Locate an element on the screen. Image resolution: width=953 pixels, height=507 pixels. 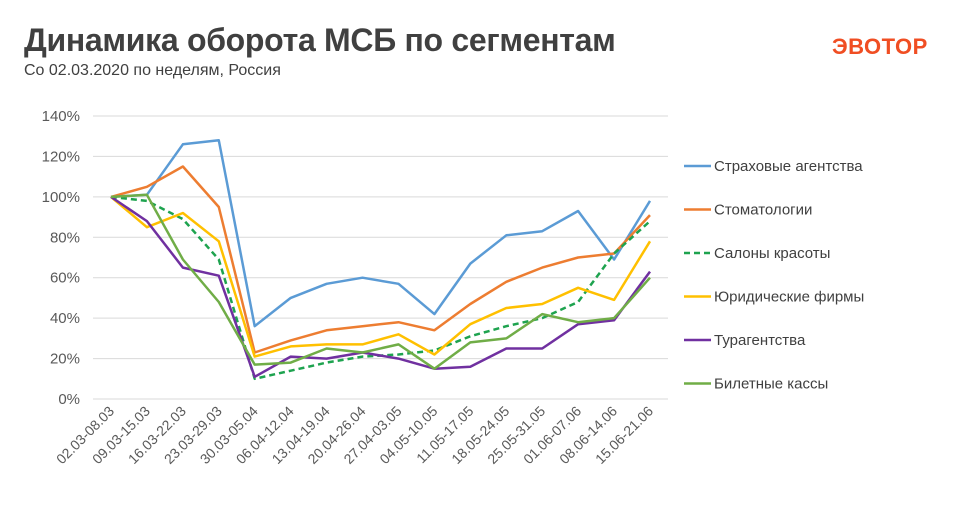
y-tick-label: 60% is located at coordinates (65, 278).